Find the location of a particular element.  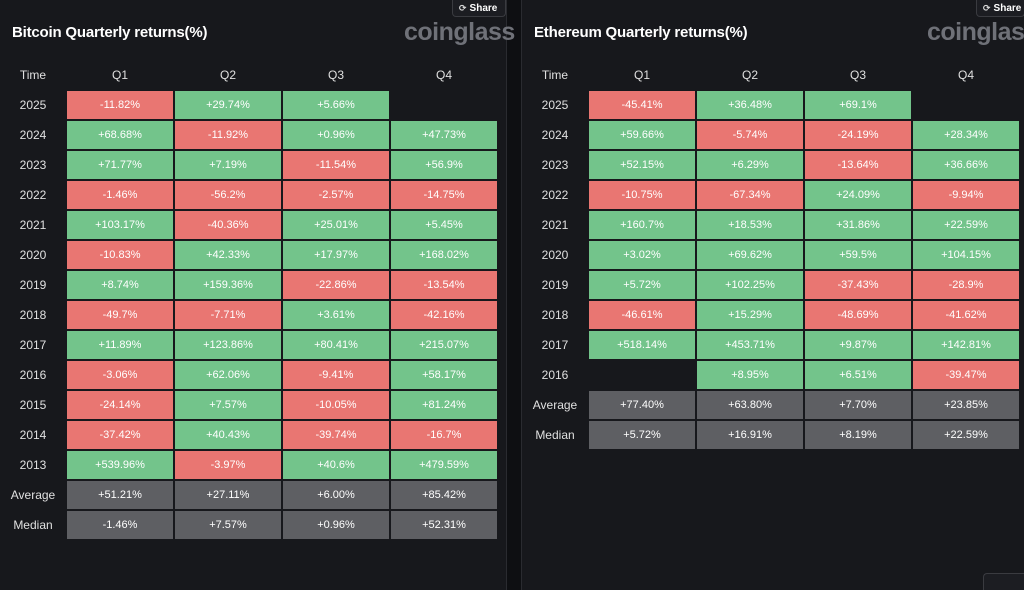

return-cell: +62.06% is located at coordinates (228, 375).